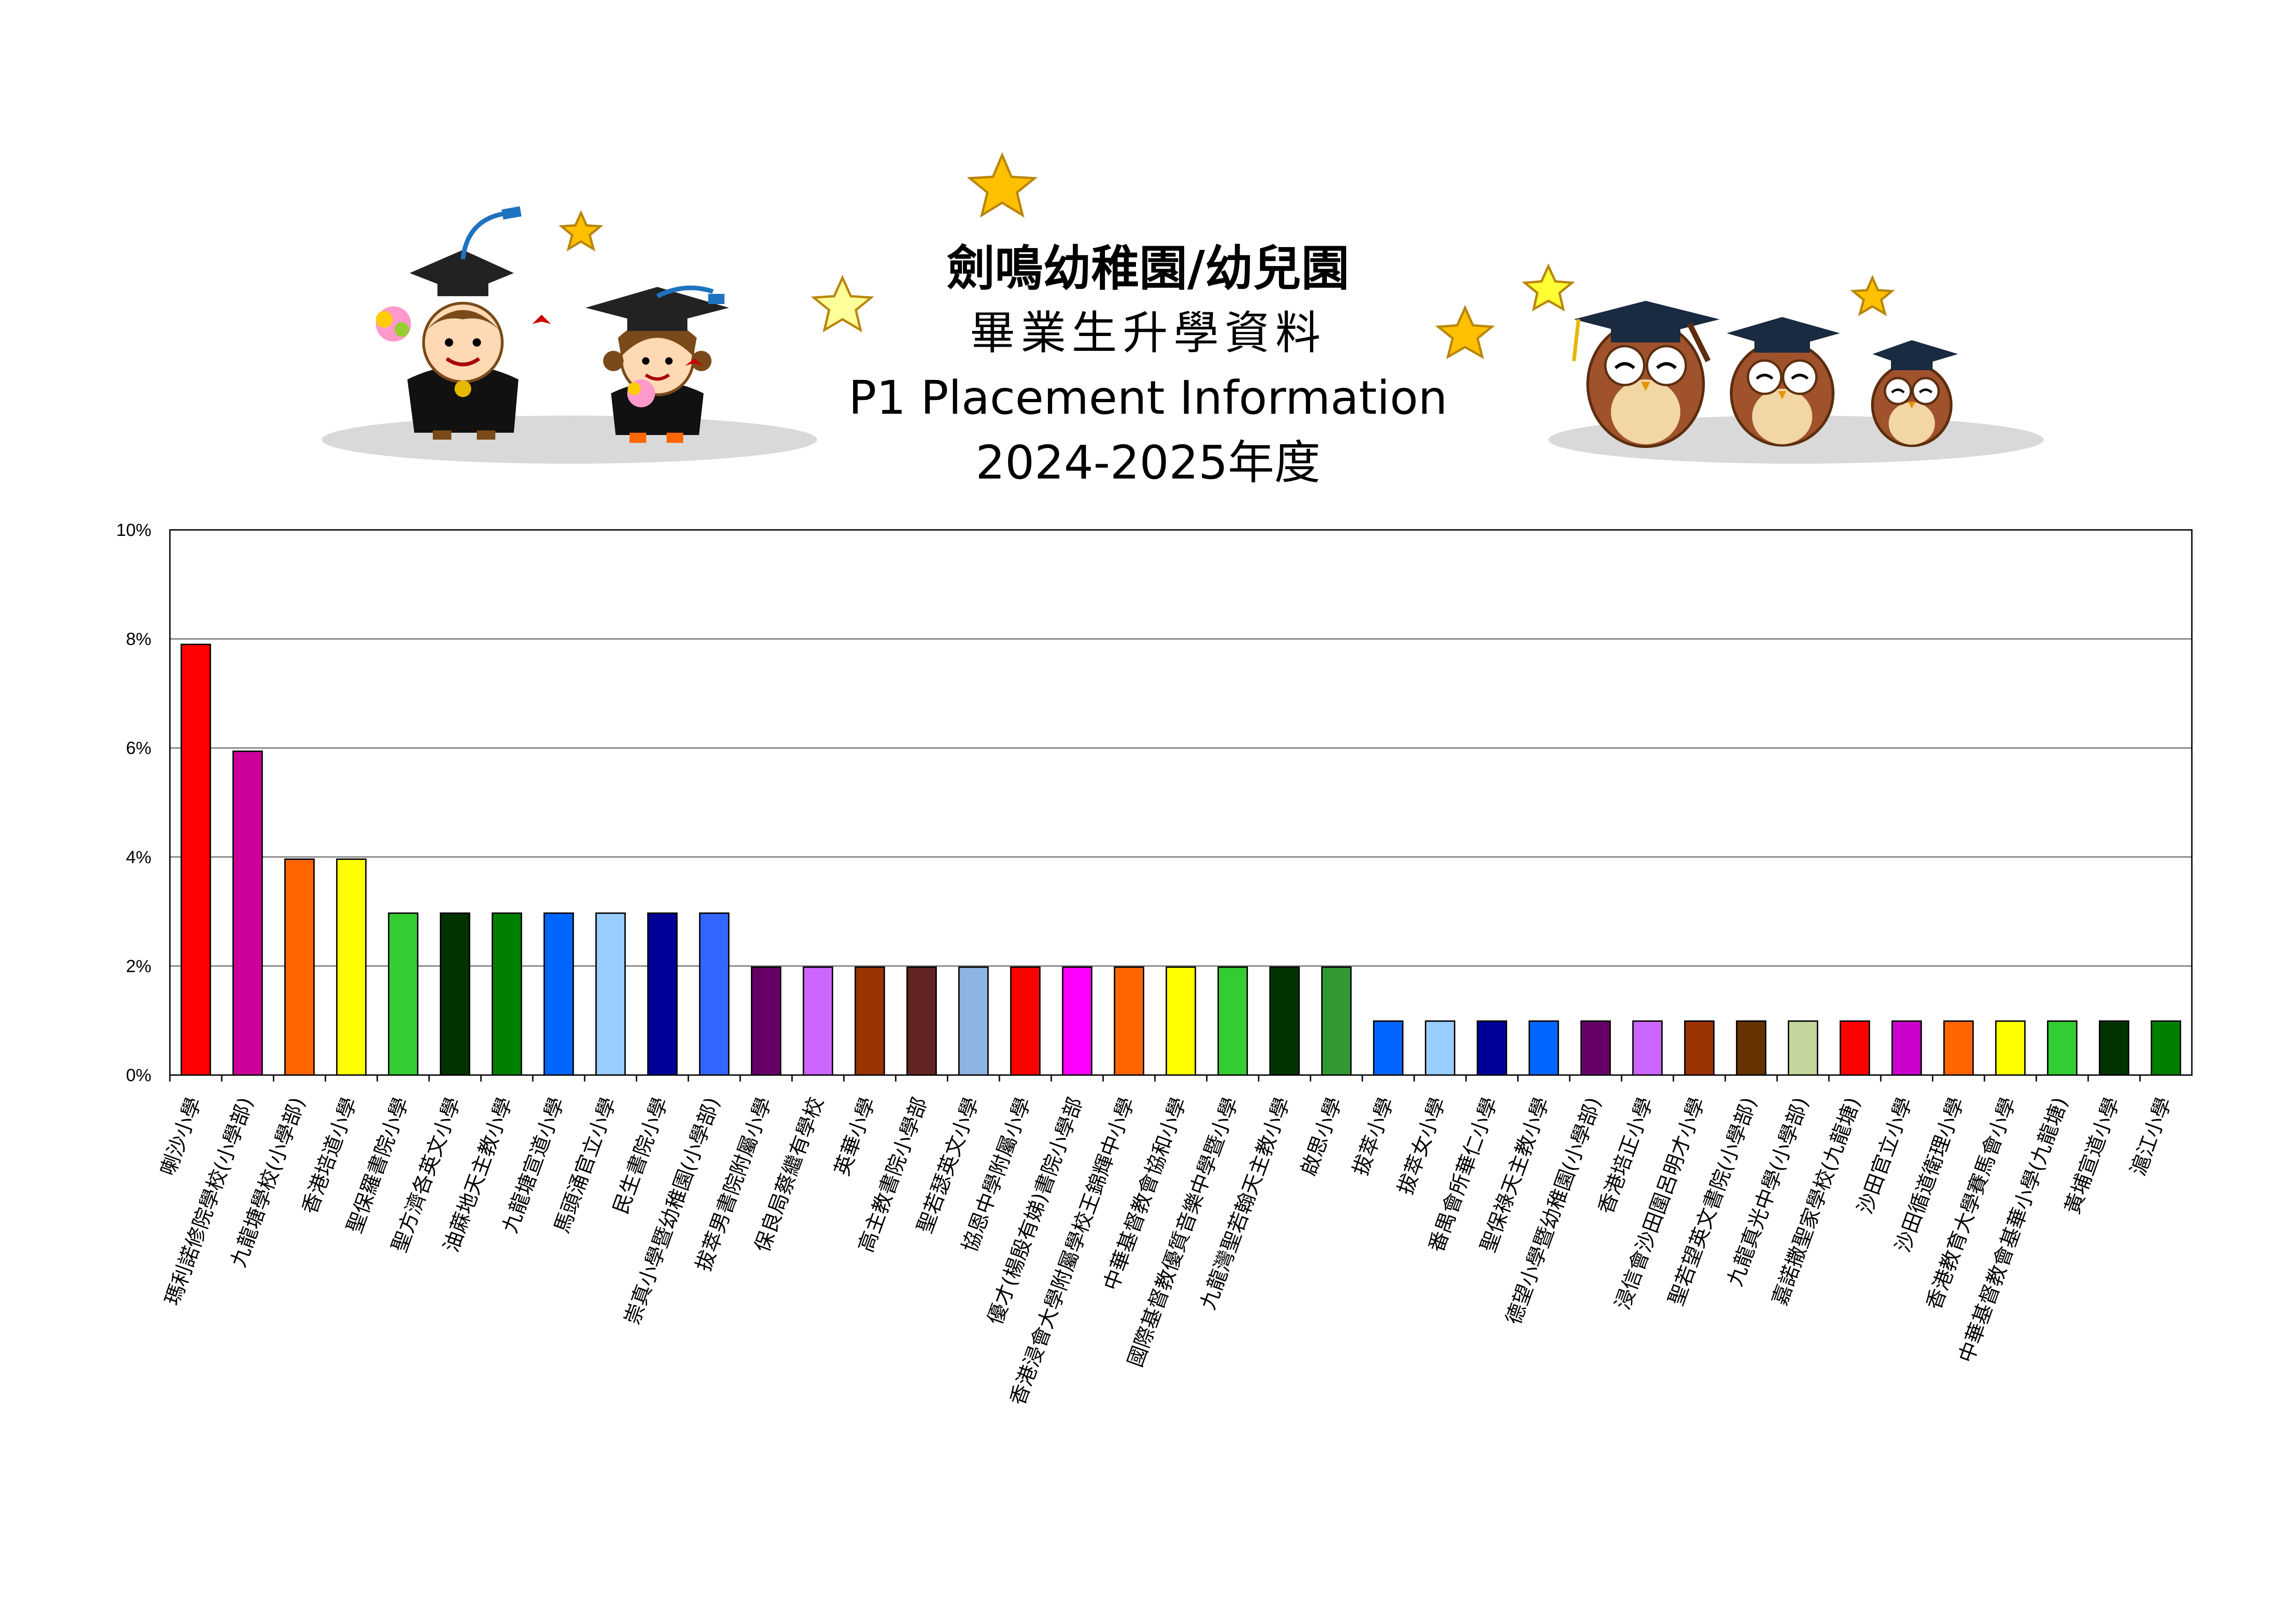 The height and width of the screenshot is (1623, 2296). What do you see at coordinates (138, 639) in the screenshot?
I see `y-tick-label: 8%` at bounding box center [138, 639].